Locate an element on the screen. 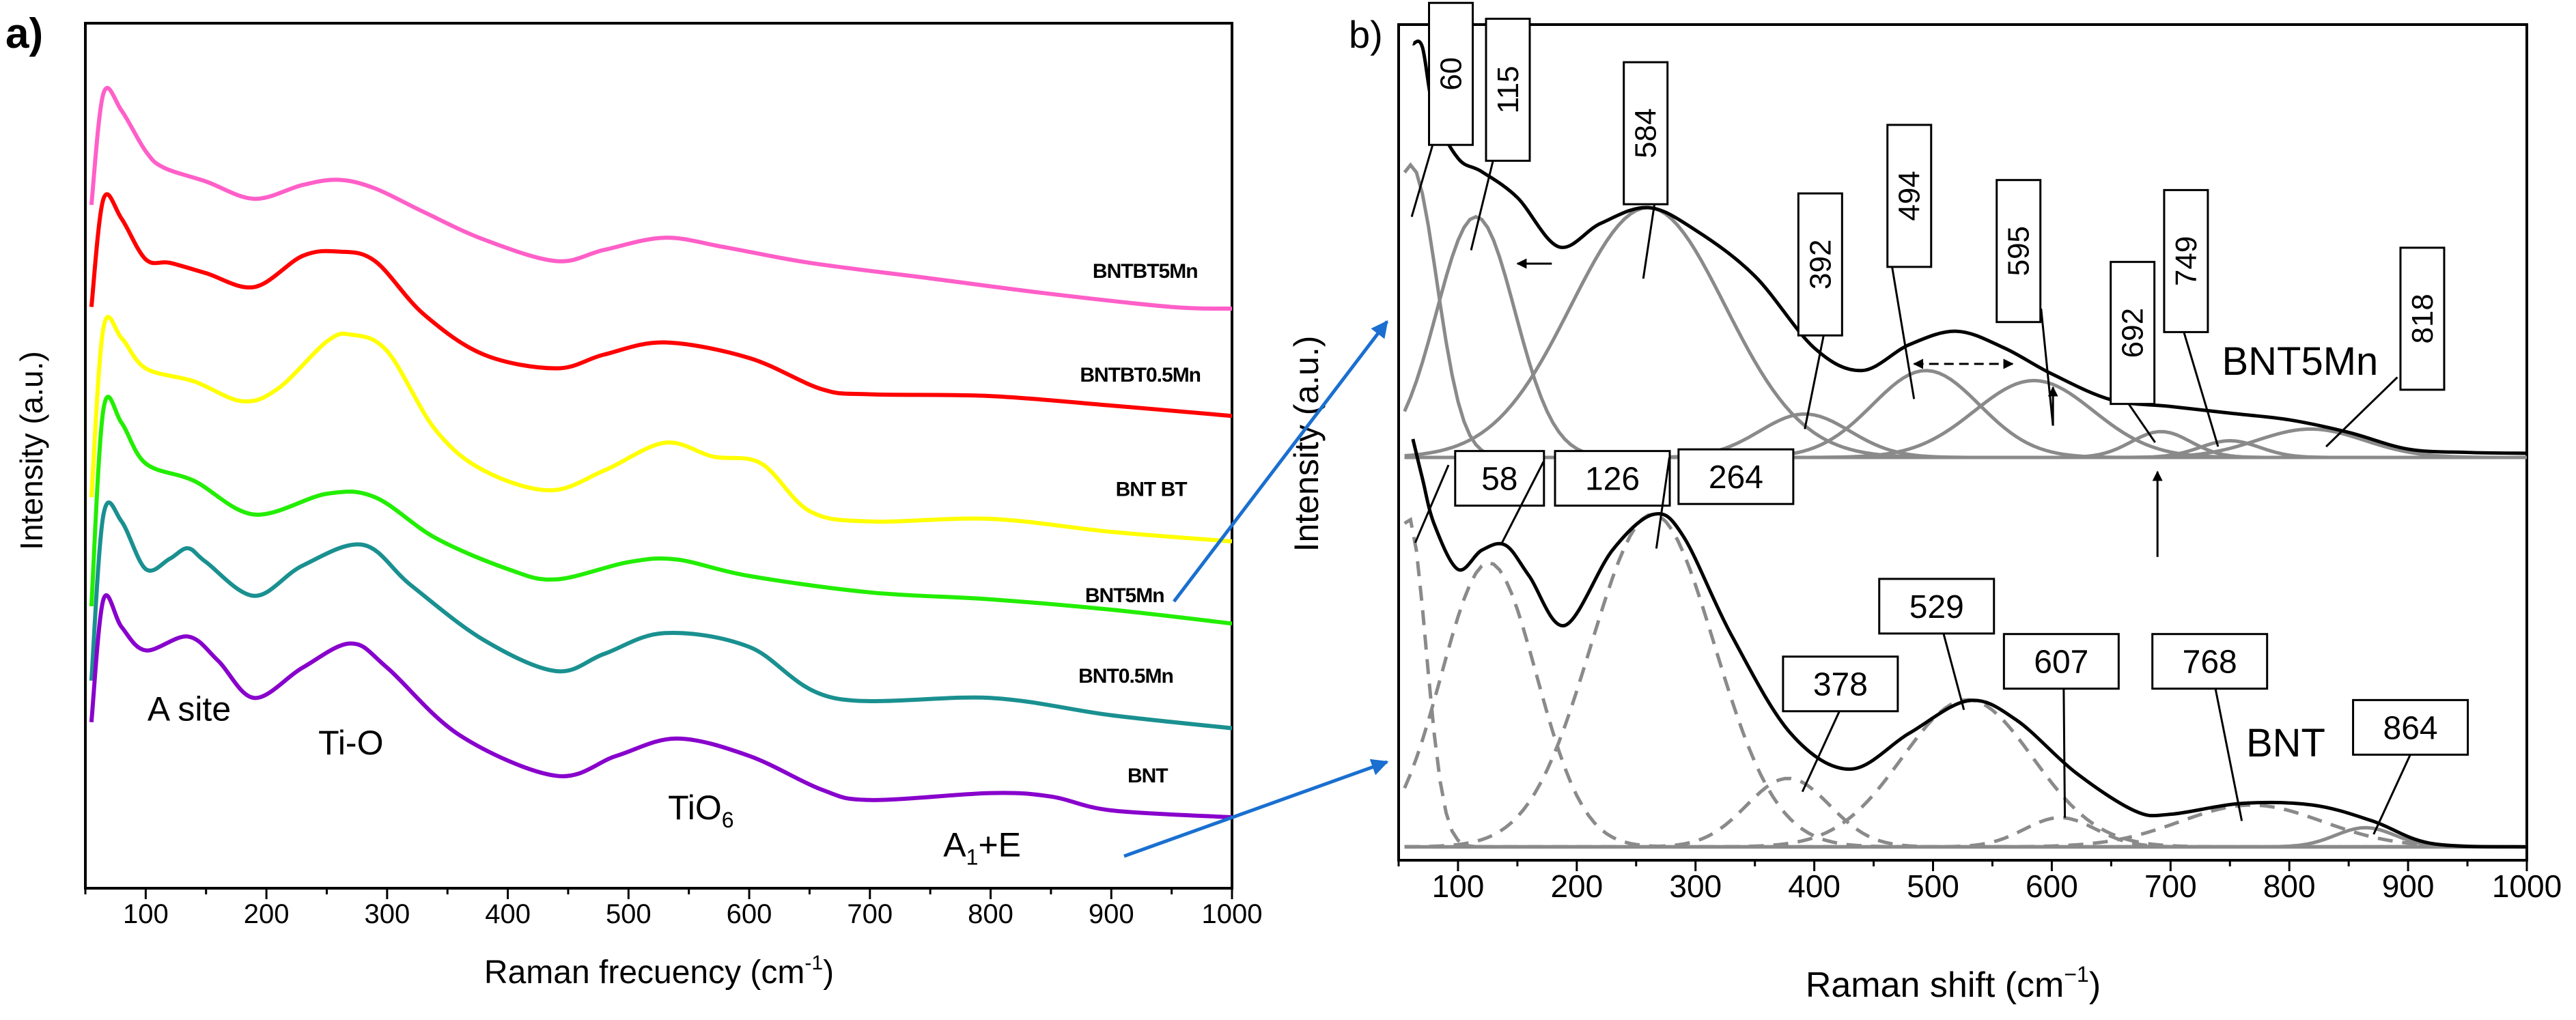  series-line-bntbt05mn is located at coordinates (661, 305).